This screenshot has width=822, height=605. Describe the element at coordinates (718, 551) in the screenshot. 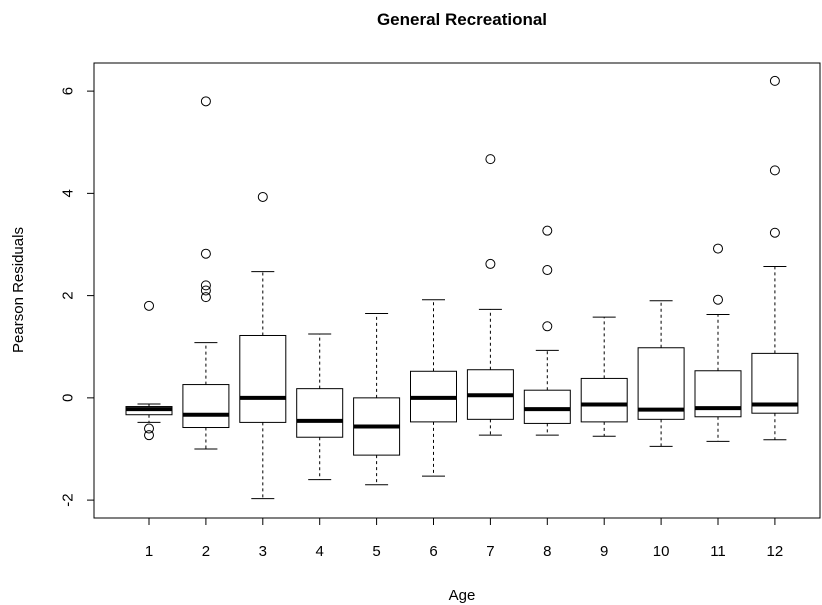

I see `x-tick-label: 11` at that location.